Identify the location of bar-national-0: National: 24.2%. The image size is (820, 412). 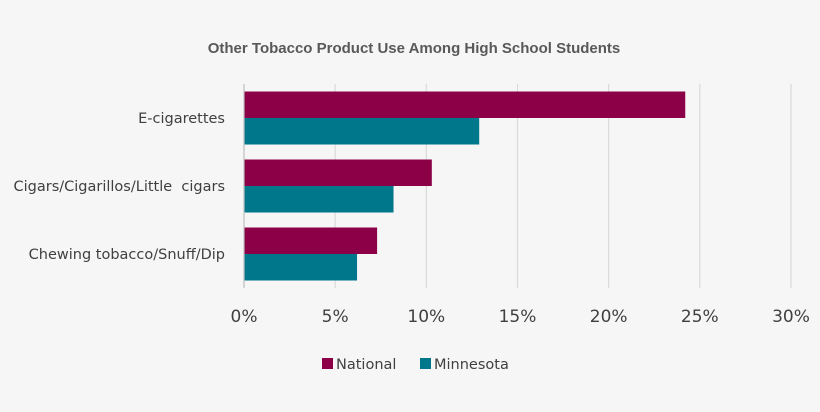
(465, 104).